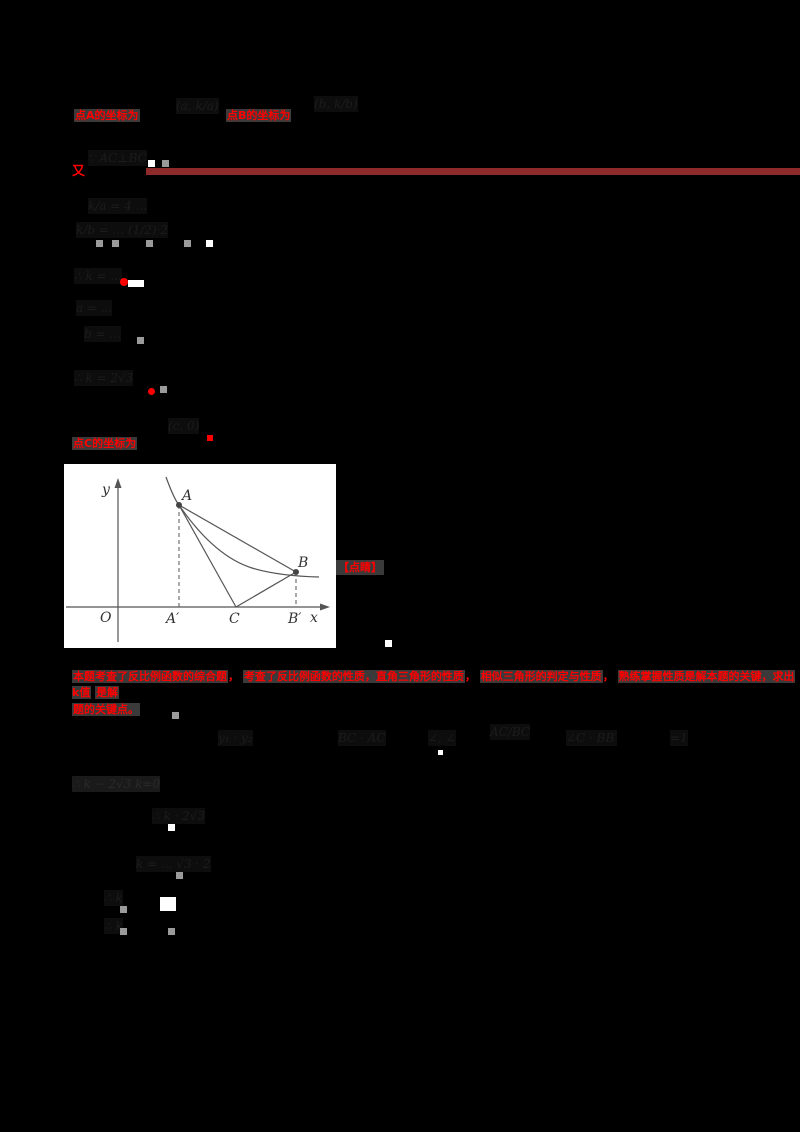 The height and width of the screenshot is (1132, 800). I want to click on point-c-coordinate-label: 点C的坐标为, so click(105, 443).